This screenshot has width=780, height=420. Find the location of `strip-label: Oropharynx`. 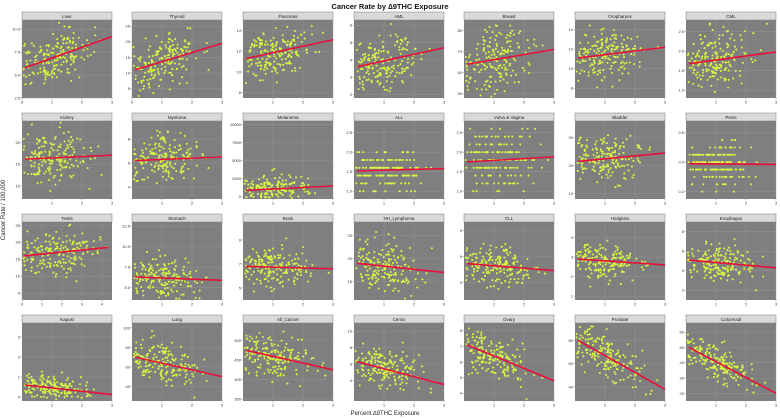

strip-label: Oropharynx is located at coordinates (620, 16).